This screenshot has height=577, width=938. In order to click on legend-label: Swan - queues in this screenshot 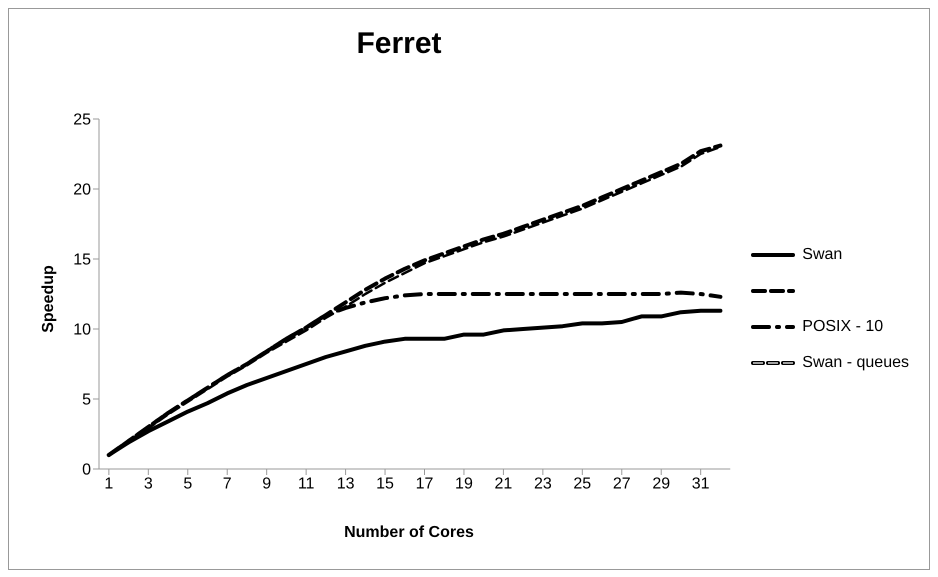, I will do `click(855, 363)`.